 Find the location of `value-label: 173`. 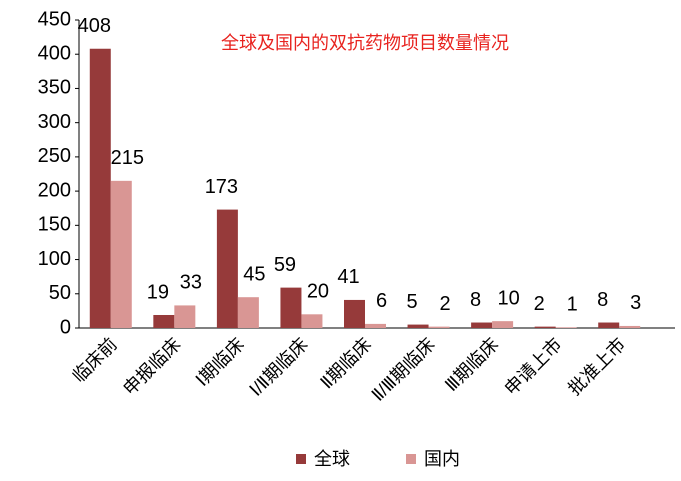

value-label: 173 is located at coordinates (221, 187).